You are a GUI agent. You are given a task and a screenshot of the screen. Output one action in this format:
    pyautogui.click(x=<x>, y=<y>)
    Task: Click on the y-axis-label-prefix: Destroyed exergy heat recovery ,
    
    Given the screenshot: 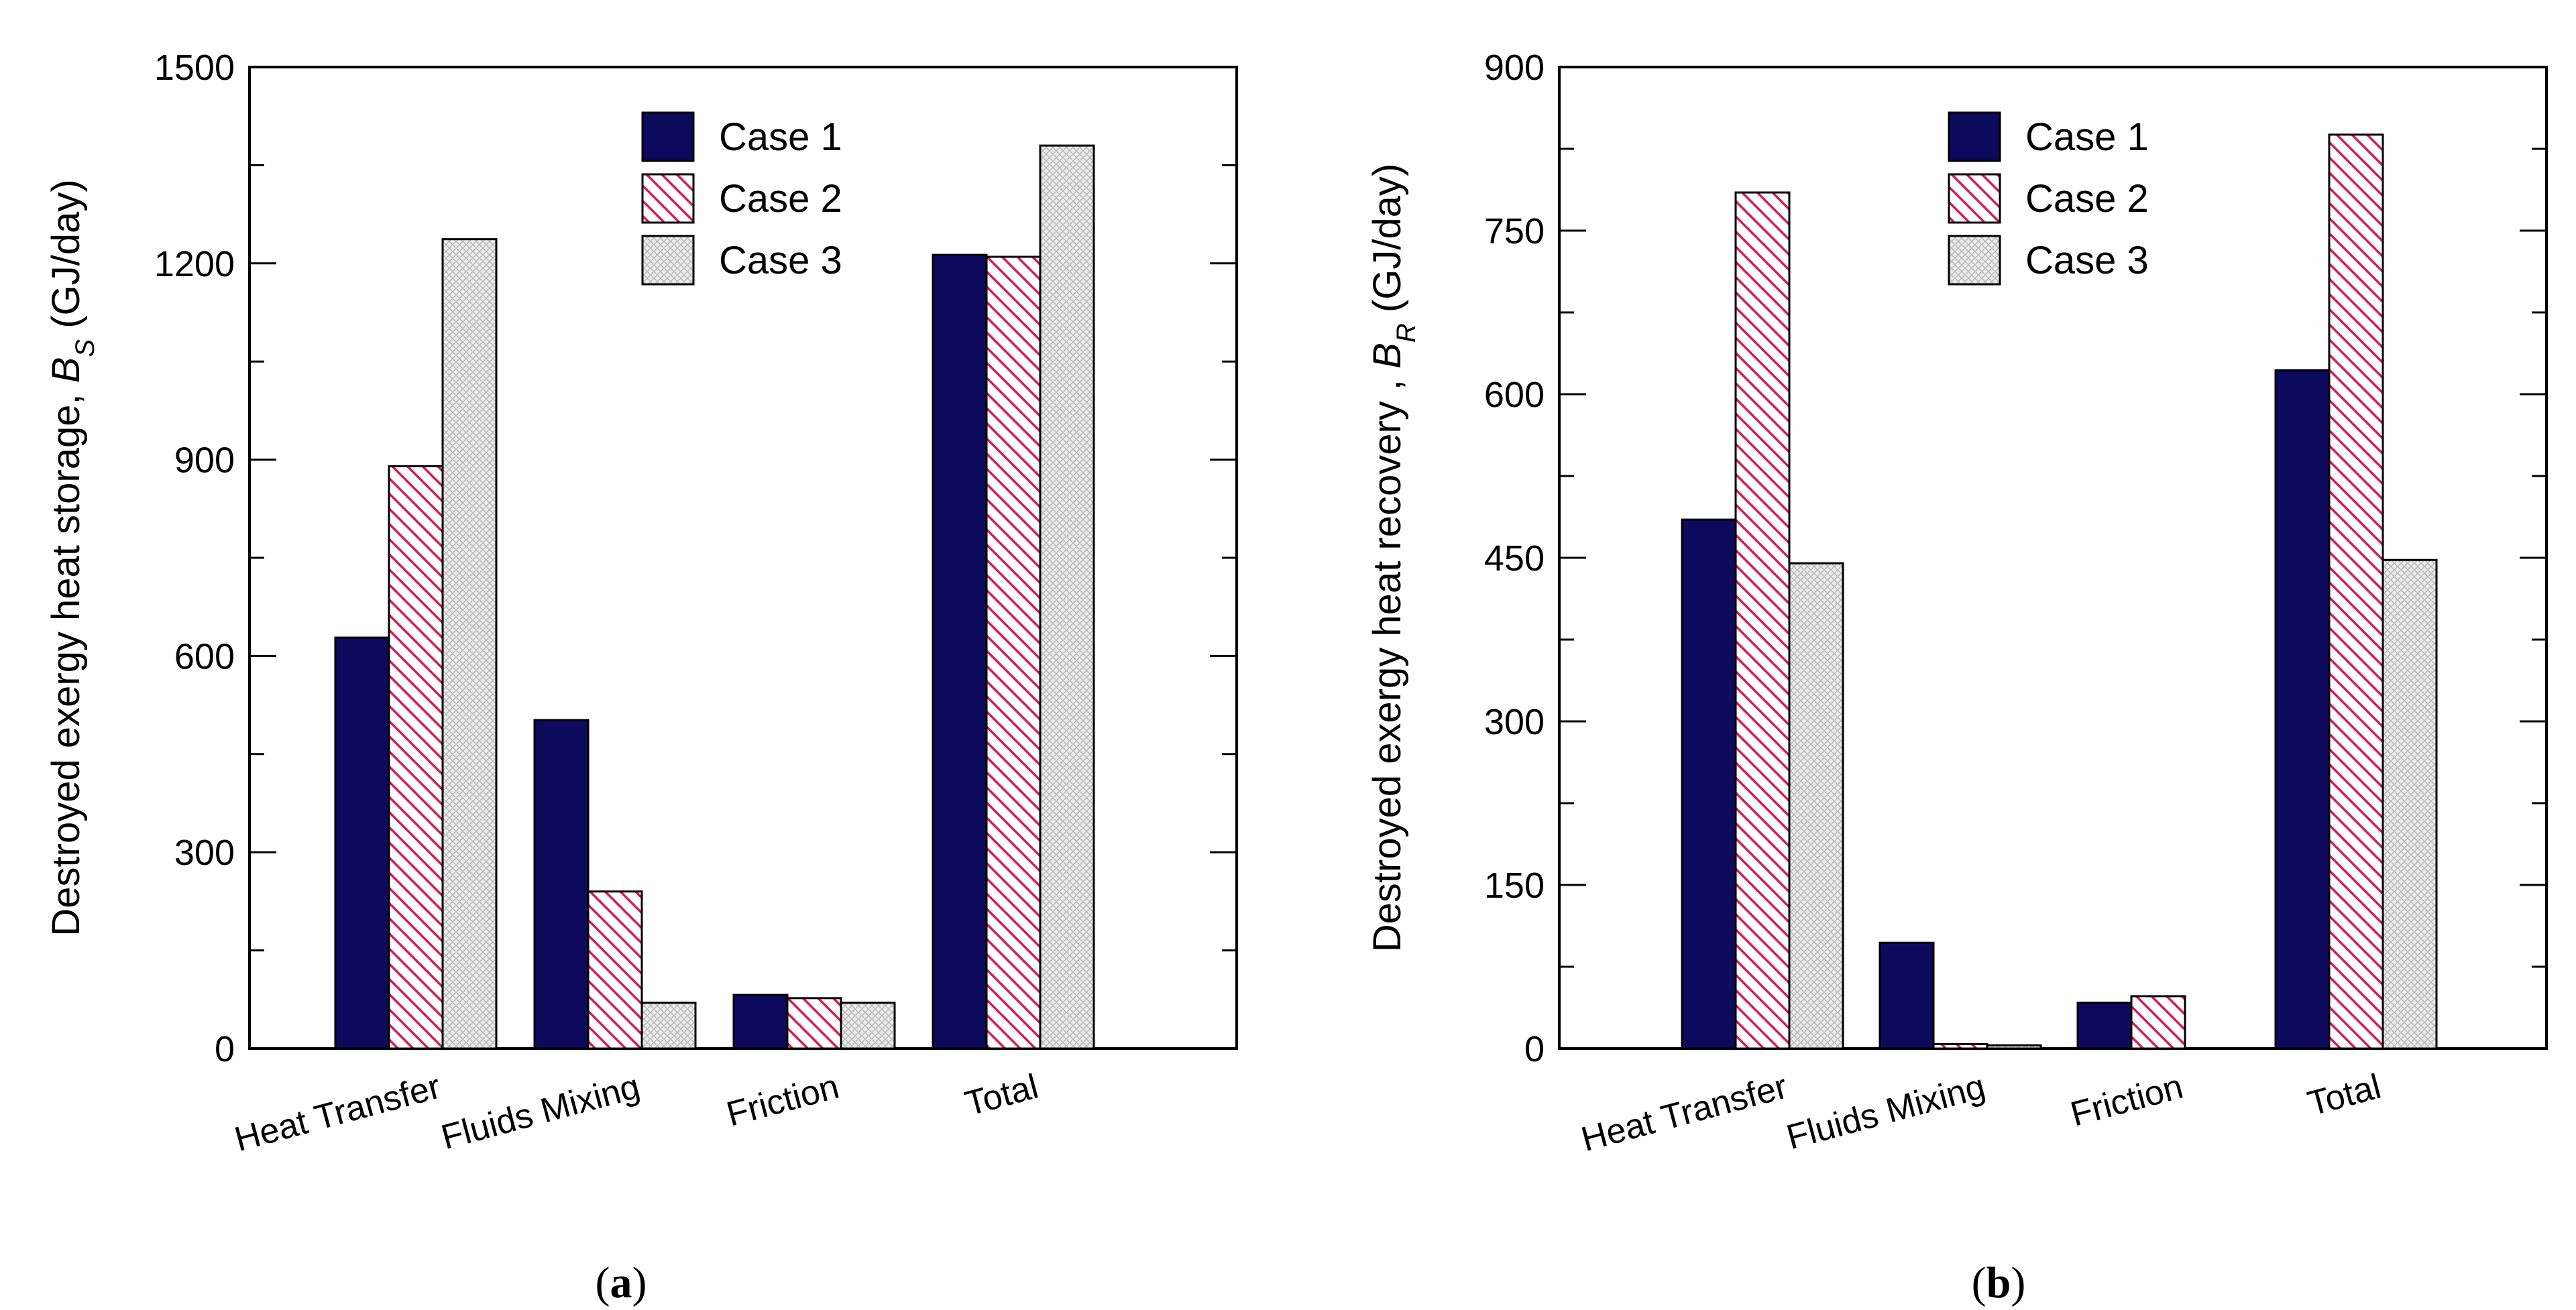 What is the action you would take?
    pyautogui.click(x=1387, y=660)
    